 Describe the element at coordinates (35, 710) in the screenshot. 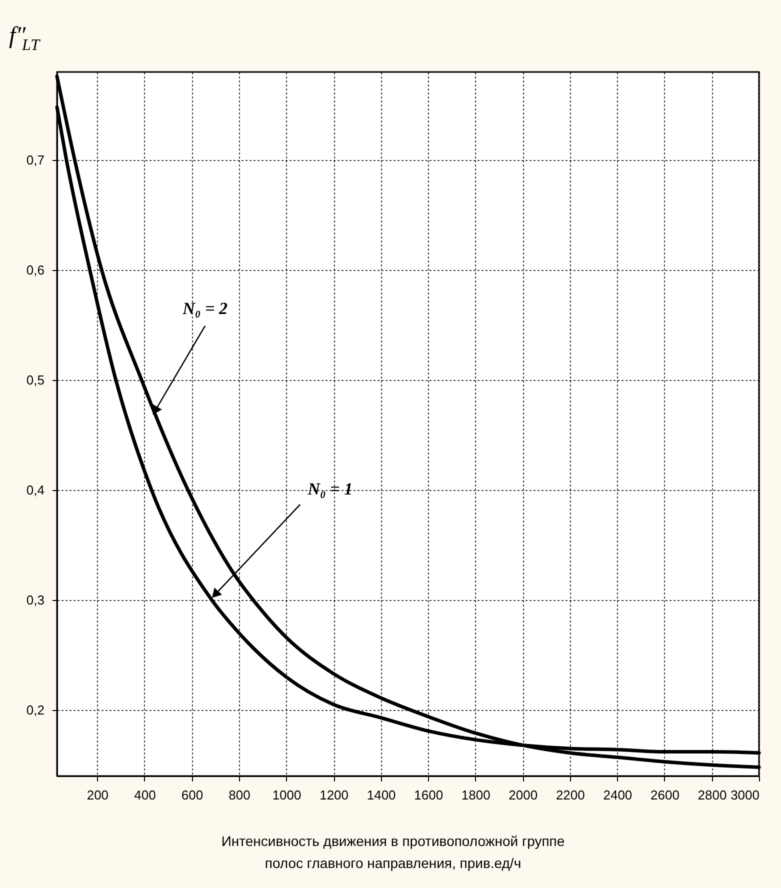

I see `y-tick-label: 0,2` at that location.